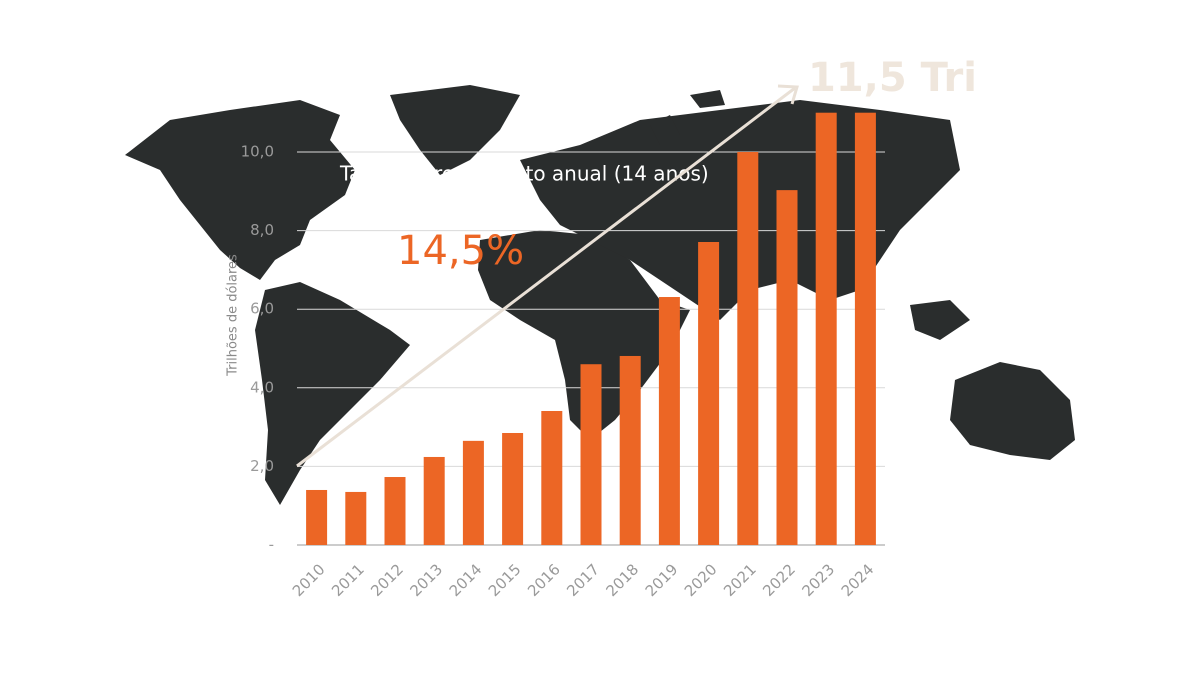 This screenshot has width=1200, height=675. Describe the element at coordinates (466, 580) in the screenshot. I see `x-tick-label: 2014` at that location.